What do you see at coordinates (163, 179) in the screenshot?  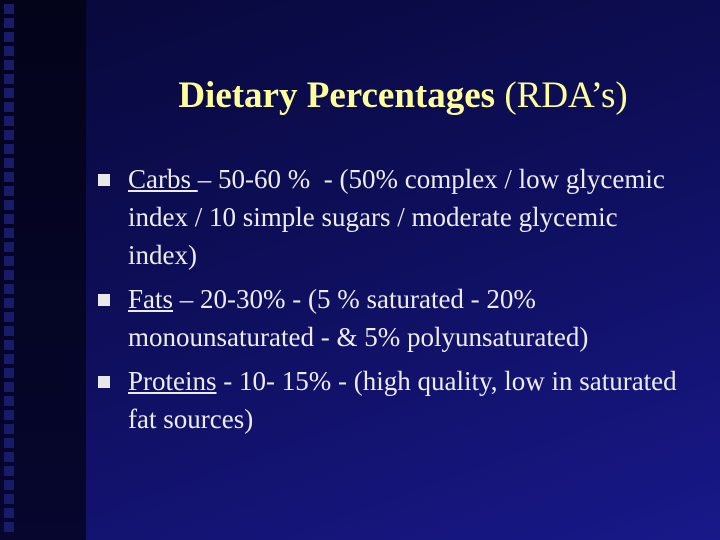 I see `bullet-term: Carbs` at bounding box center [163, 179].